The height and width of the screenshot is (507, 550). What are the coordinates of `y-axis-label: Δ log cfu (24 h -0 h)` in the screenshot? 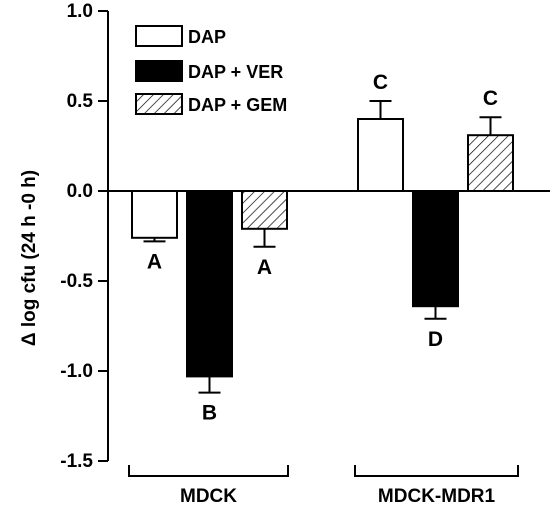 It's located at (29, 258).